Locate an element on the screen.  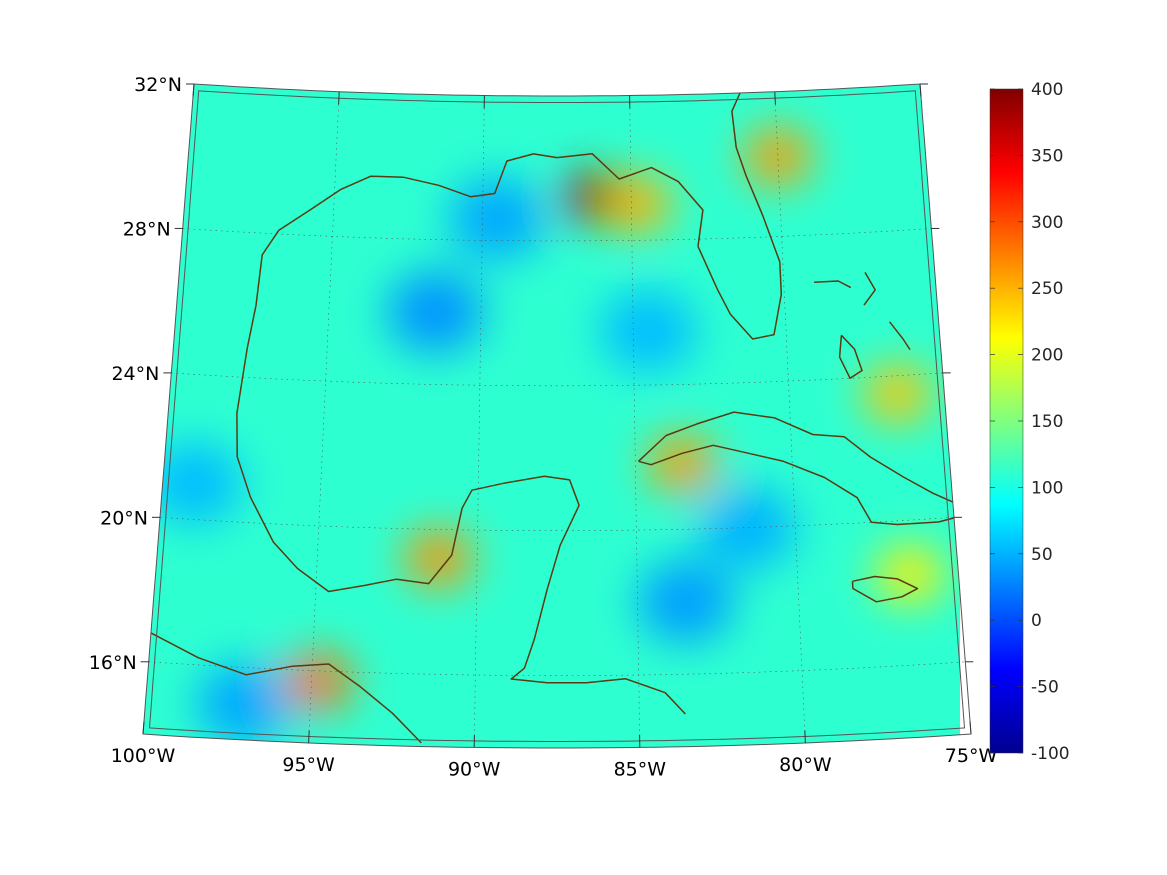
coastline-pacific-coast-mexico is located at coordinates (286, 688).